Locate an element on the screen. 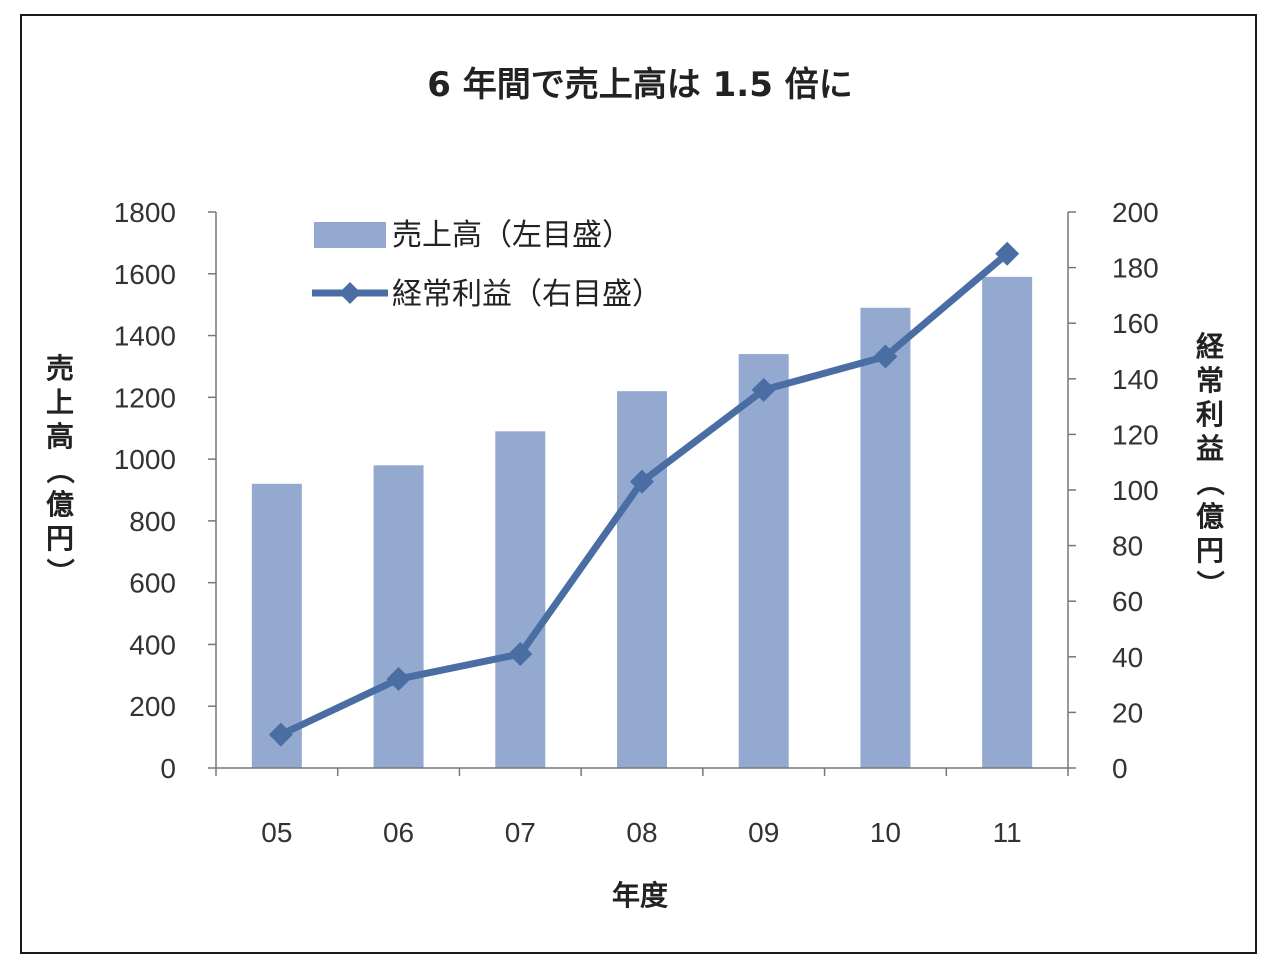  axis-title-char: 上 is located at coordinates (60, 402).